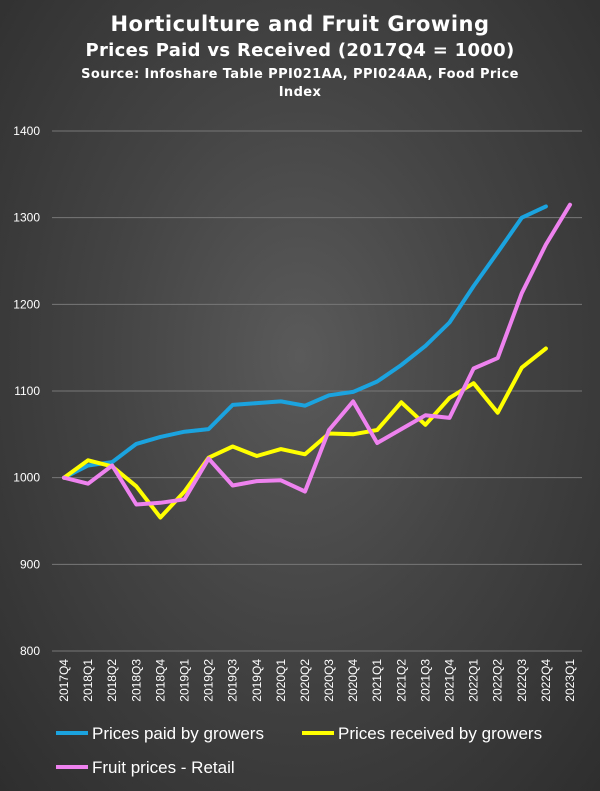 This screenshot has height=791, width=600. I want to click on x-tick-label: 2022Q4, so click(546, 680).